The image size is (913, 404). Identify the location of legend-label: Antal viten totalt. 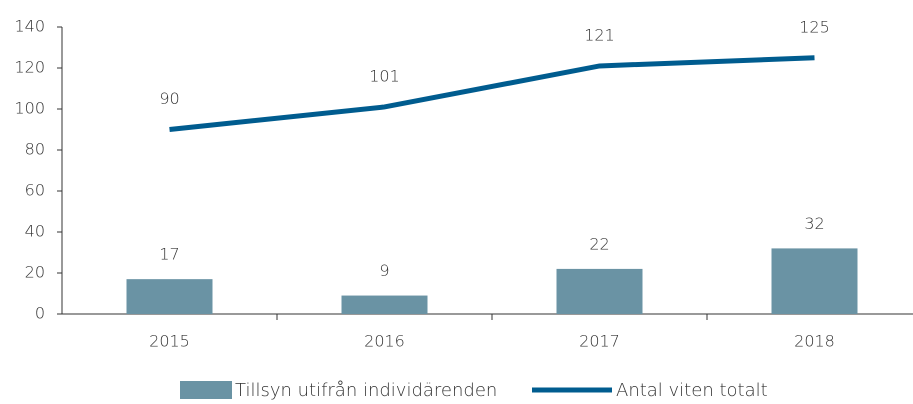
(692, 390).